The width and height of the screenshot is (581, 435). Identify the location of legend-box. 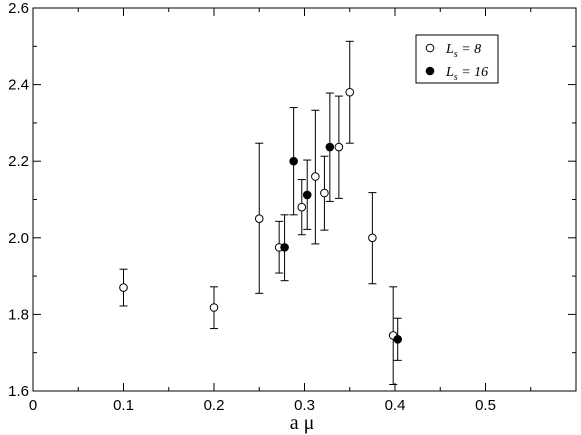
(457, 59).